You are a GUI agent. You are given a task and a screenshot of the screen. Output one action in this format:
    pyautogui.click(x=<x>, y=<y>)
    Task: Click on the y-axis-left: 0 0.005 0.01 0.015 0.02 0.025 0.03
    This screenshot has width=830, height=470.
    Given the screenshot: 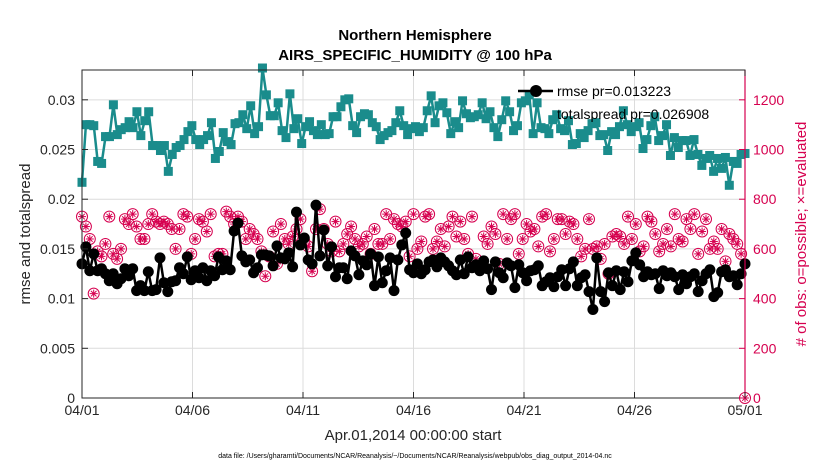 What is the action you would take?
    pyautogui.click(x=64, y=249)
    